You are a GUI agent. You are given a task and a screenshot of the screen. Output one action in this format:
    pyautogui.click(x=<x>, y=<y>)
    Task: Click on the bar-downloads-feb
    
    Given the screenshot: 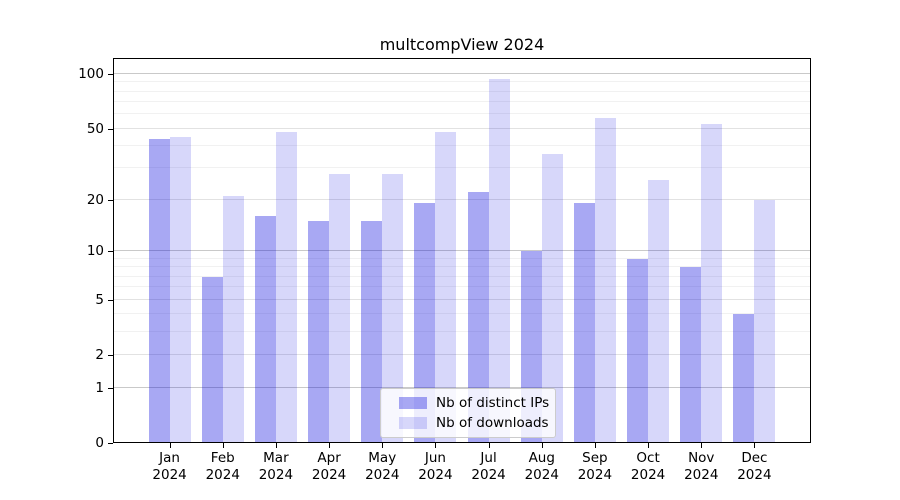 What is the action you would take?
    pyautogui.click(x=233, y=319)
    